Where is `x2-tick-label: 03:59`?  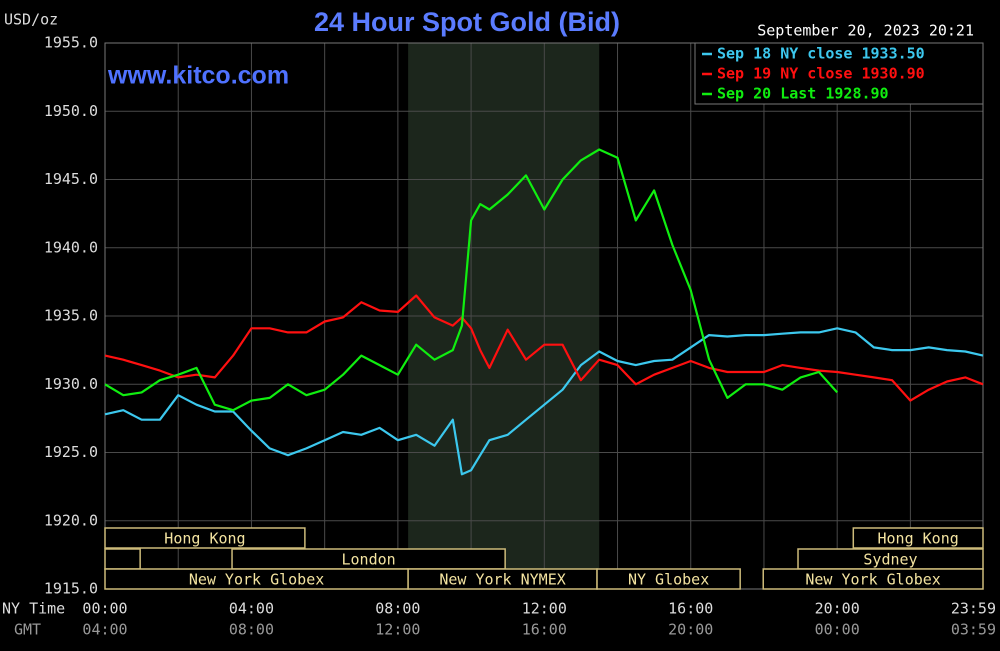
x2-tick-label: 03:59 is located at coordinates (973, 630).